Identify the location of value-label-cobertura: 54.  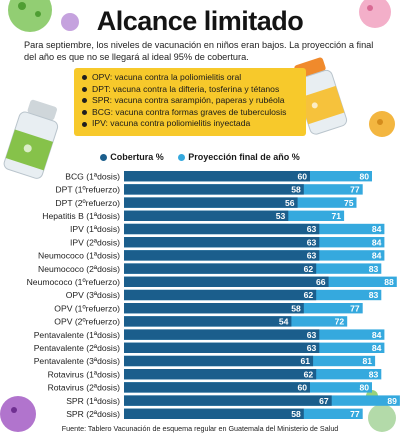
(284, 322).